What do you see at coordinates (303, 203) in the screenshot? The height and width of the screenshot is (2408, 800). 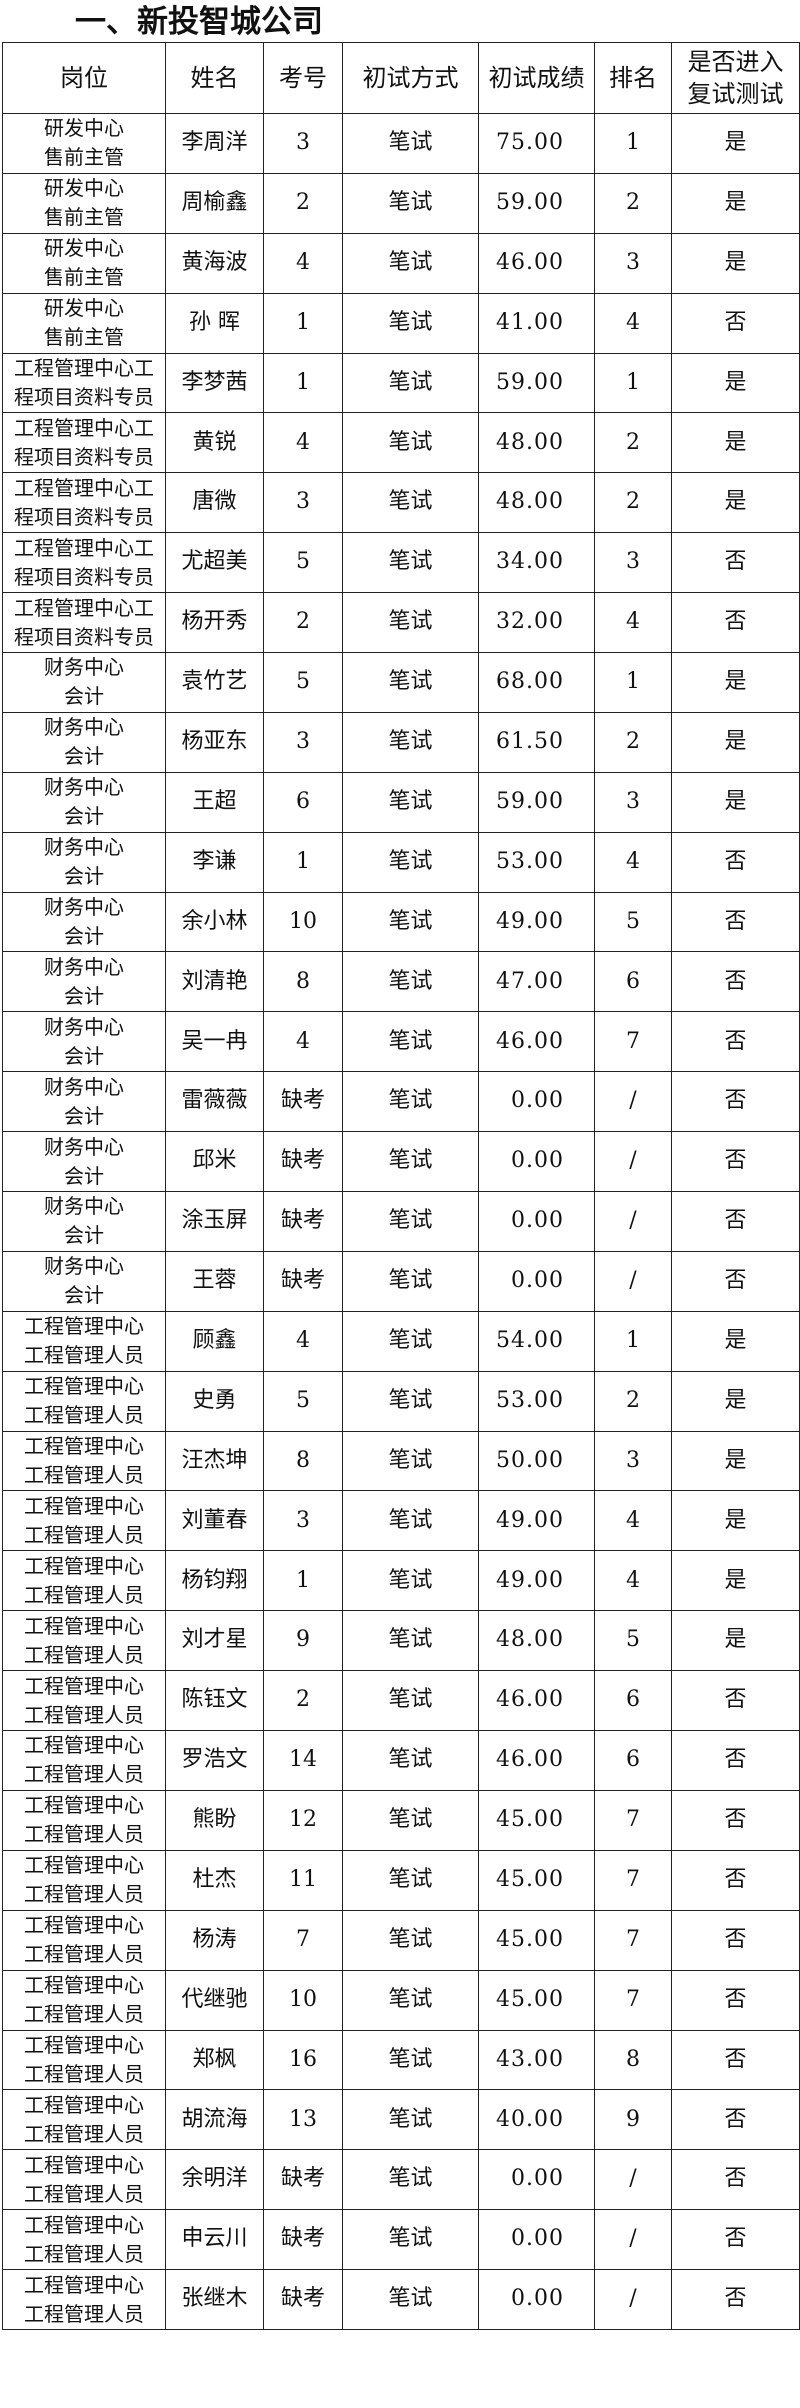 I see `exam-number-cell: 2` at bounding box center [303, 203].